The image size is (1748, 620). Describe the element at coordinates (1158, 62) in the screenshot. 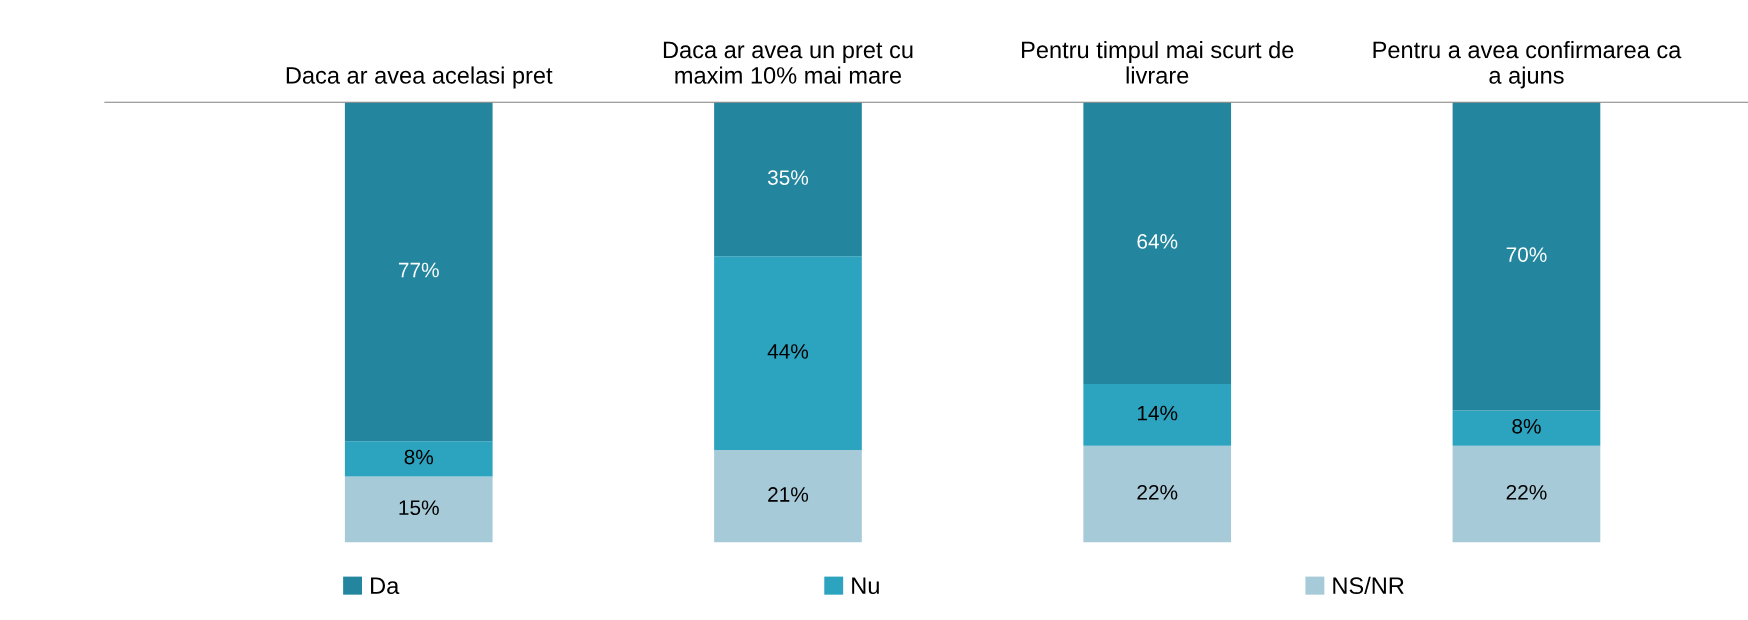

I see `x-tick-label: Pentru timpul mai scurt de livrare` at that location.